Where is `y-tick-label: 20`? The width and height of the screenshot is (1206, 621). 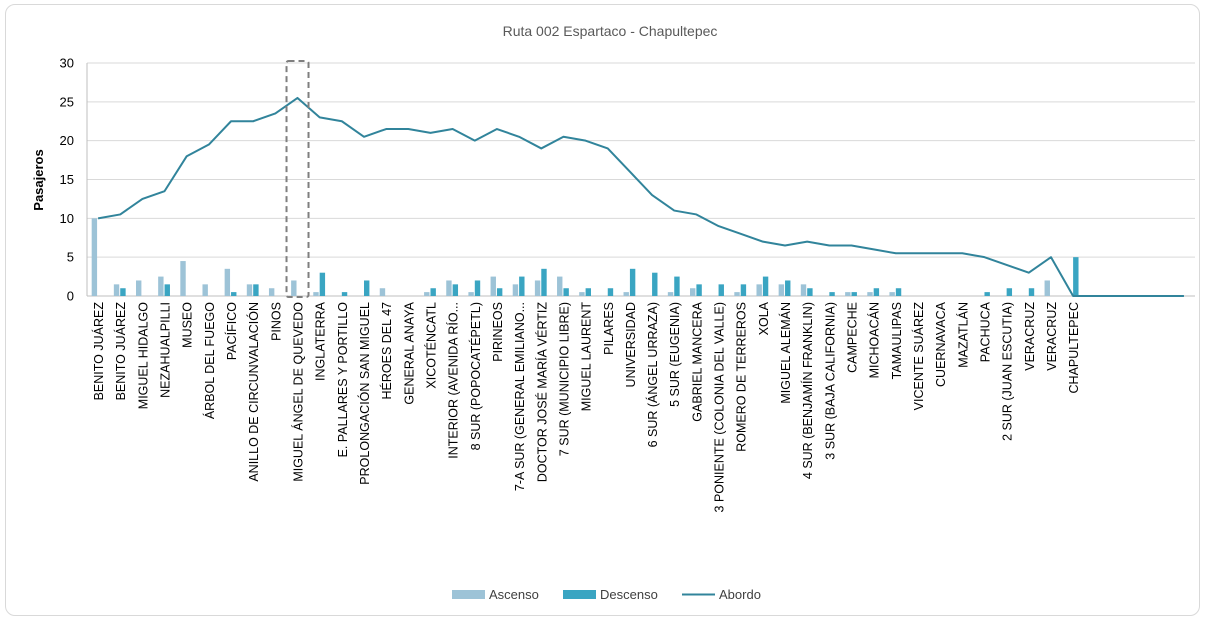 y-tick-label: 20 is located at coordinates (67, 140).